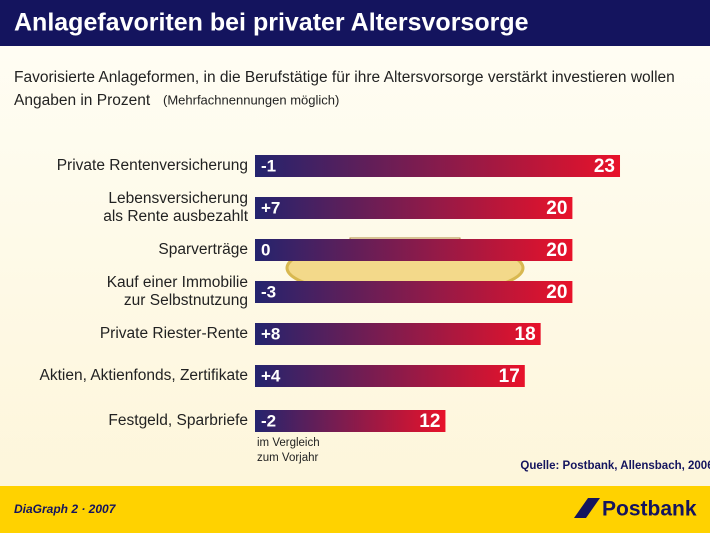 This screenshot has width=710, height=533. I want to click on value-label: 18, so click(525, 334).